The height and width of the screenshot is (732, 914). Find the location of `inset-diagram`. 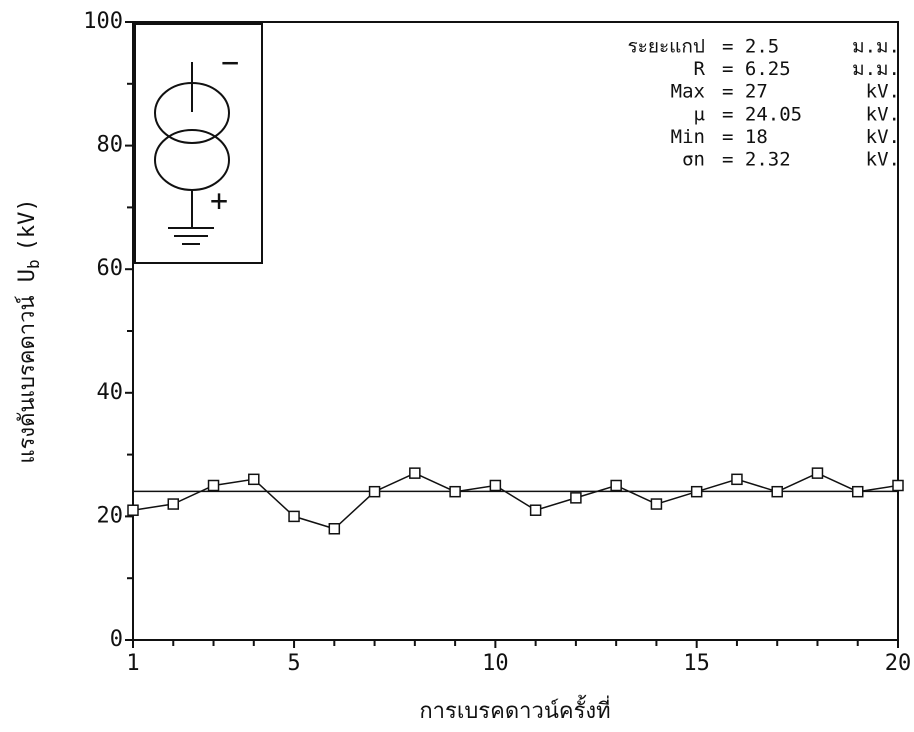

inset-diagram is located at coordinates (198, 143).